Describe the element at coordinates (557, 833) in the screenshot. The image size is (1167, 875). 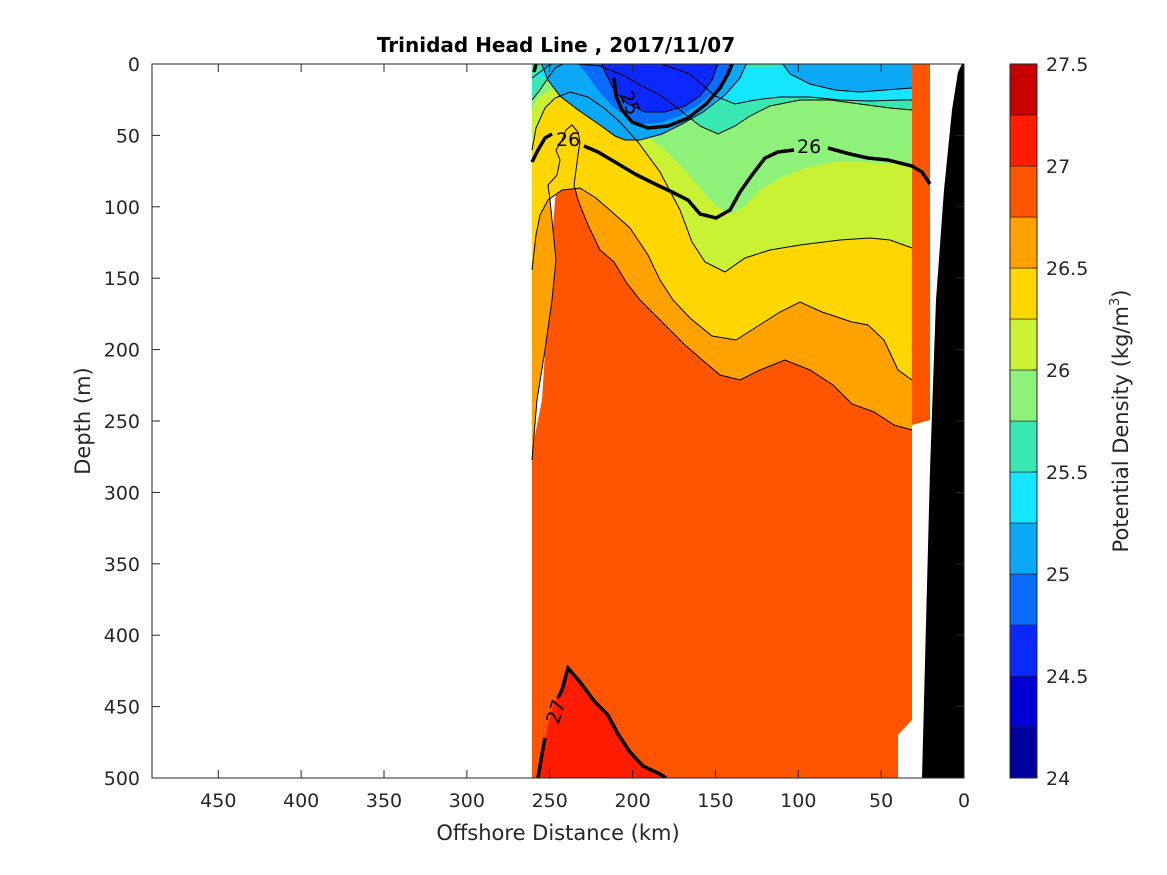
I see `x-axis-label: Offshore Distance (km)` at that location.